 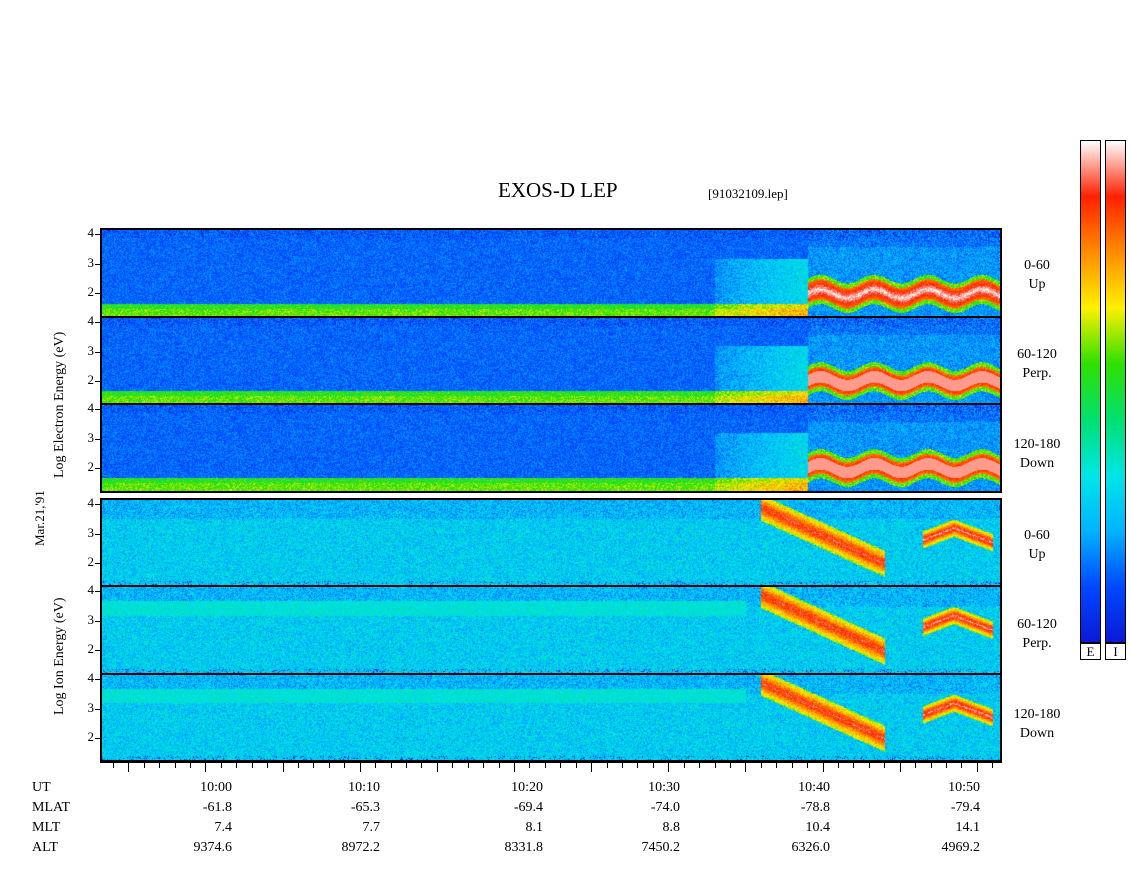 I want to click on ion-panel-perp, so click(x=551, y=630).